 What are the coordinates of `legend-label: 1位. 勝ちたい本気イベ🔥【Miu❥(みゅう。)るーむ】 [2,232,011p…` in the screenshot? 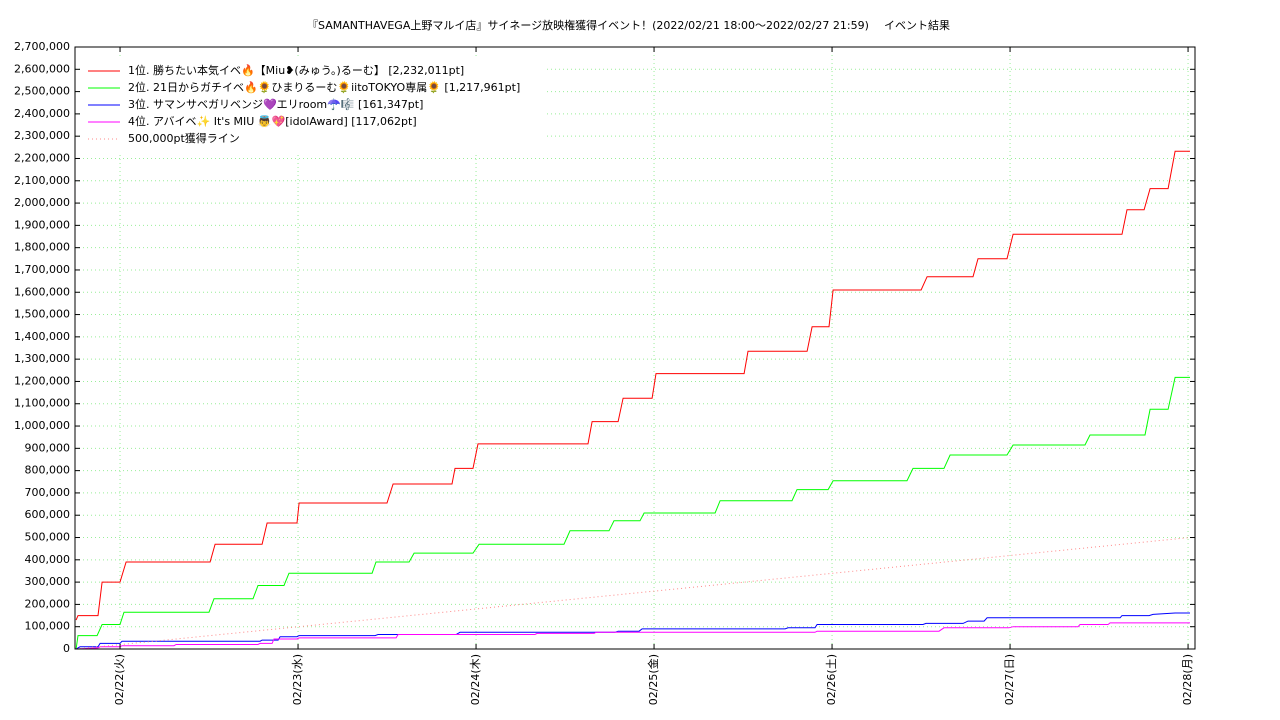 It's located at (296, 70).